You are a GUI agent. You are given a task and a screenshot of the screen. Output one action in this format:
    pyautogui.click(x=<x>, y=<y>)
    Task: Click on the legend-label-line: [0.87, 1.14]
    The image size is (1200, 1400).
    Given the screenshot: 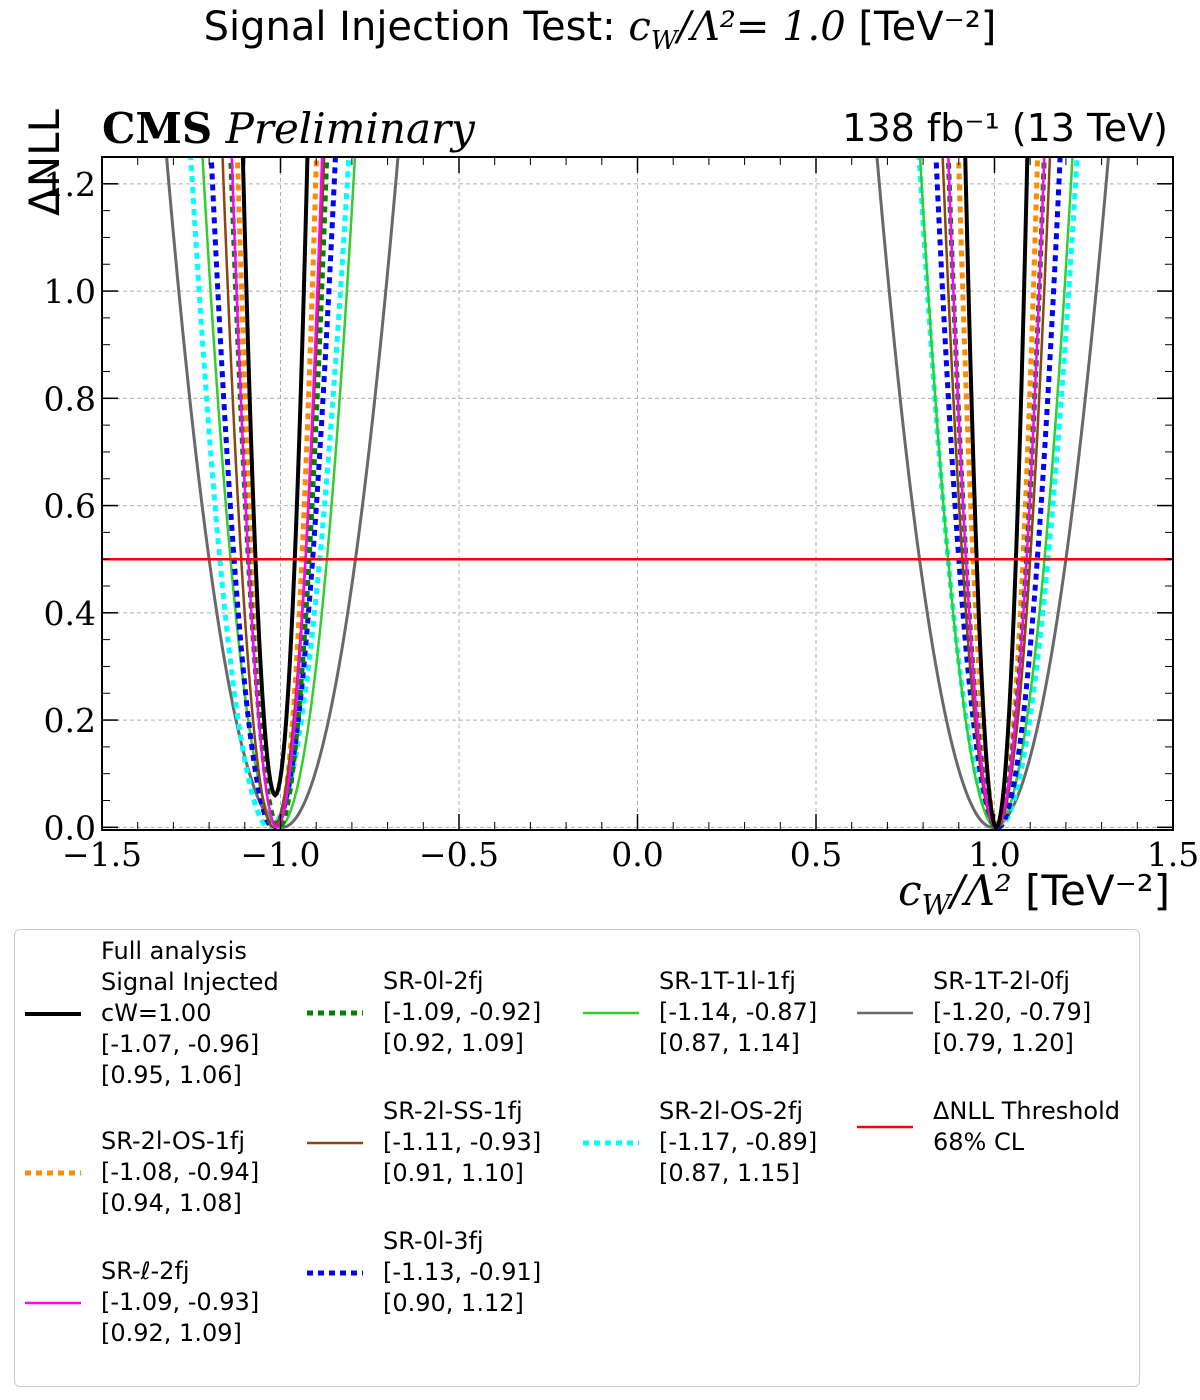 What is the action you would take?
    pyautogui.click(x=729, y=1043)
    